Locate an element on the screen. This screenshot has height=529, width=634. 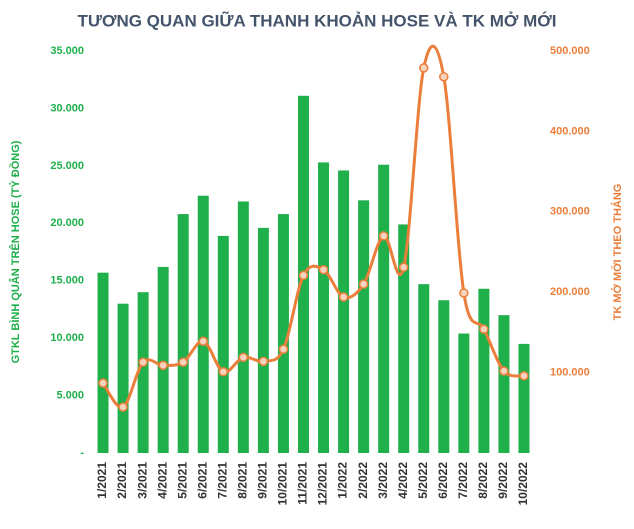
x-tick-label: 6/2022 is located at coordinates (443, 480).